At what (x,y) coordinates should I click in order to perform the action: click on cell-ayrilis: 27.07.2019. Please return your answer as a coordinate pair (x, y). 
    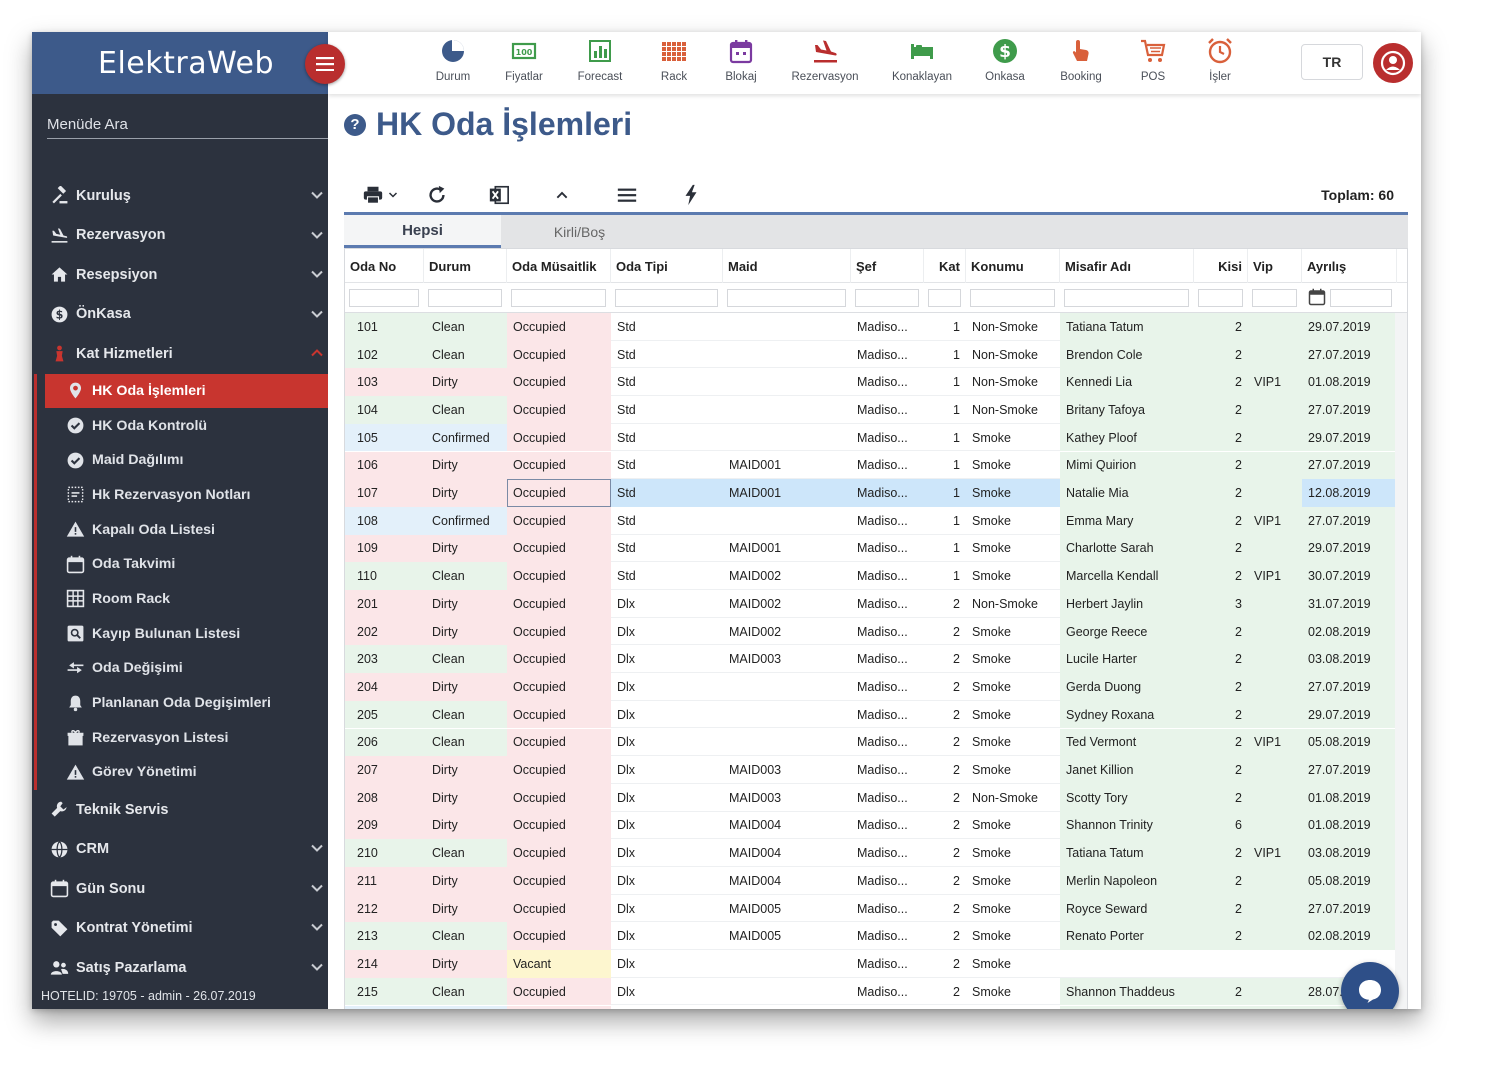
    Looking at the image, I should click on (1349, 908).